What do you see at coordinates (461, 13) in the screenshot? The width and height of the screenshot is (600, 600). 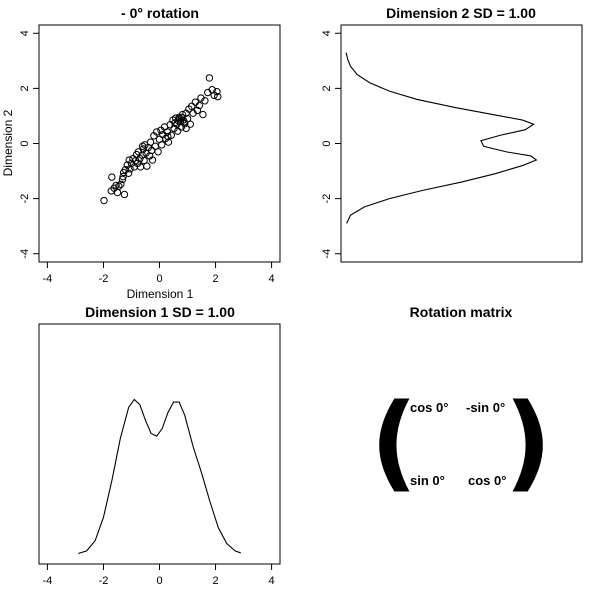 I see `dimension2-density-title: Dimension 2 SD = 1.00` at bounding box center [461, 13].